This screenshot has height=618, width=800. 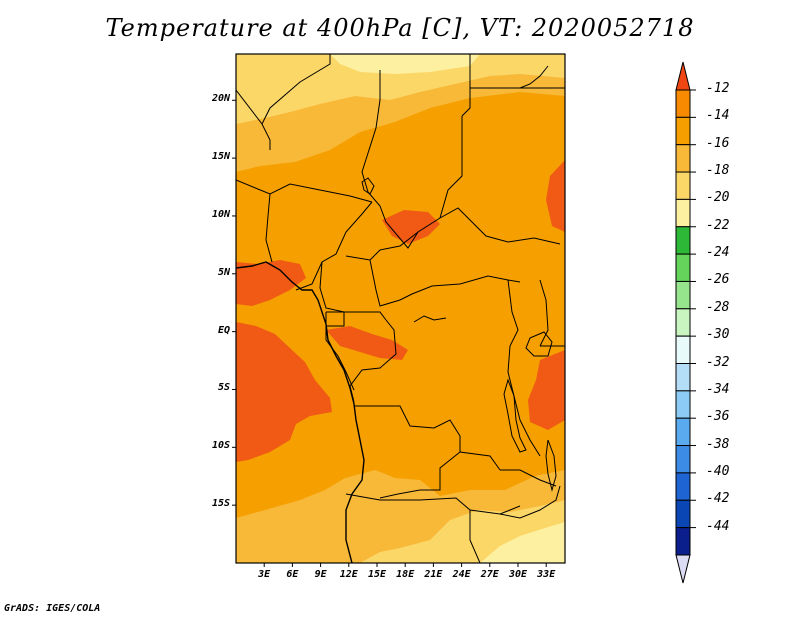 I want to click on lake-victoria, so click(x=539, y=344).